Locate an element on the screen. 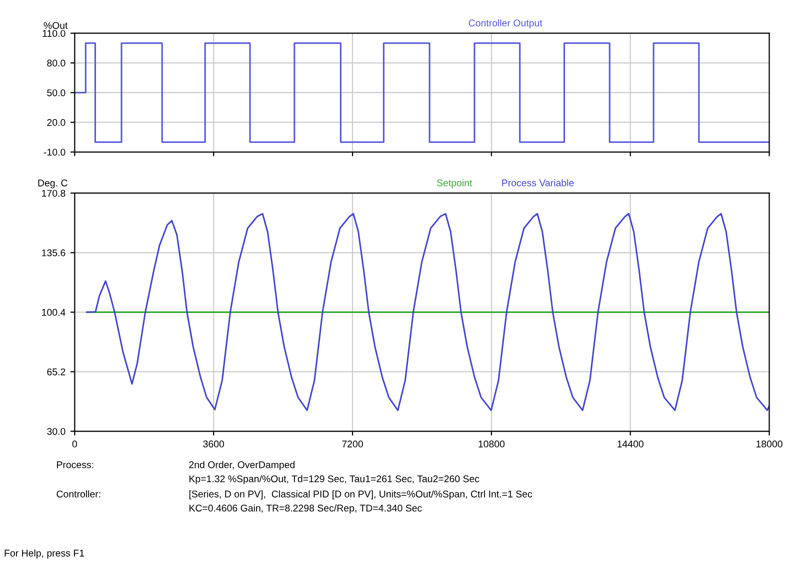 The image size is (803, 563). x-tick-label: 3600 is located at coordinates (213, 444).